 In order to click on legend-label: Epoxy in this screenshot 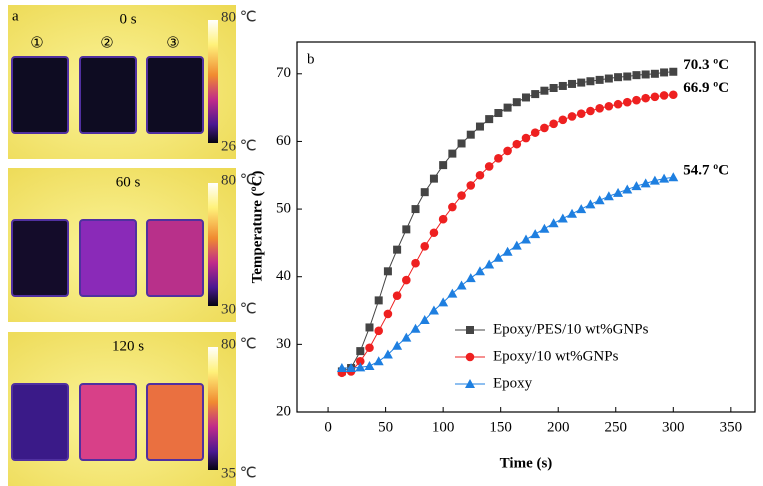, I will do `click(513, 383)`.